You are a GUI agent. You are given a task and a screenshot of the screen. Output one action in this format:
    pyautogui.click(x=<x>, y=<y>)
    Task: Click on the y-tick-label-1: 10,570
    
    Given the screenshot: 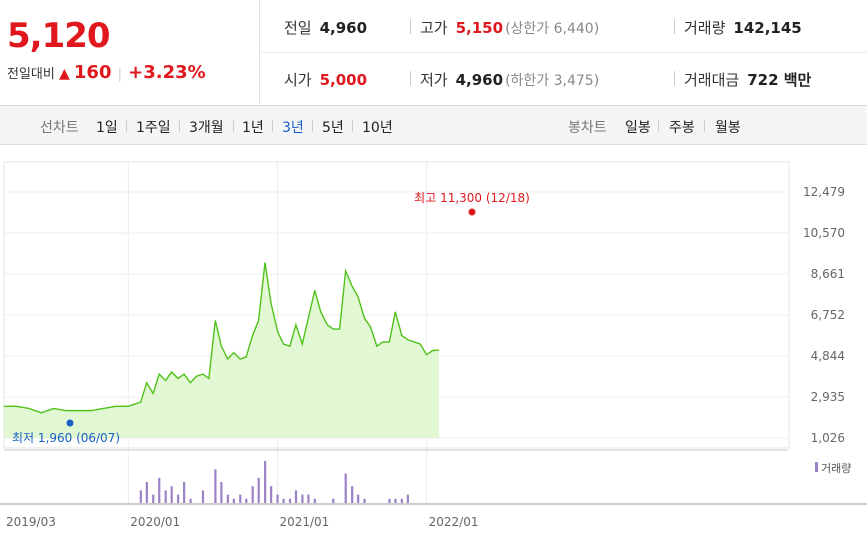 What is the action you would take?
    pyautogui.click(x=824, y=233)
    